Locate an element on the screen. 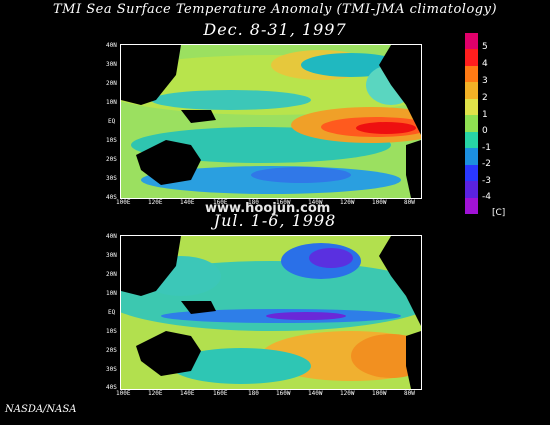  colorbar-tick: 0 is located at coordinates (485, 131).